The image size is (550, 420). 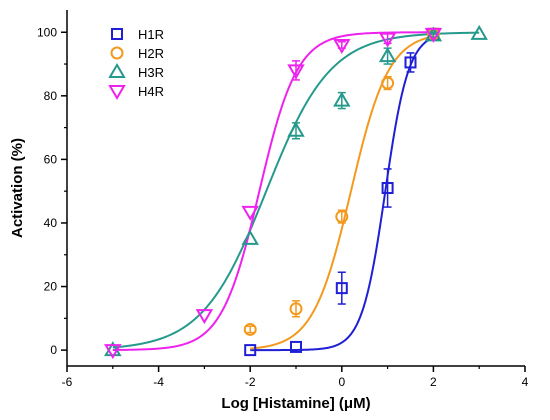 What do you see at coordinates (525, 382) in the screenshot?
I see `x-tick-label: 4` at bounding box center [525, 382].